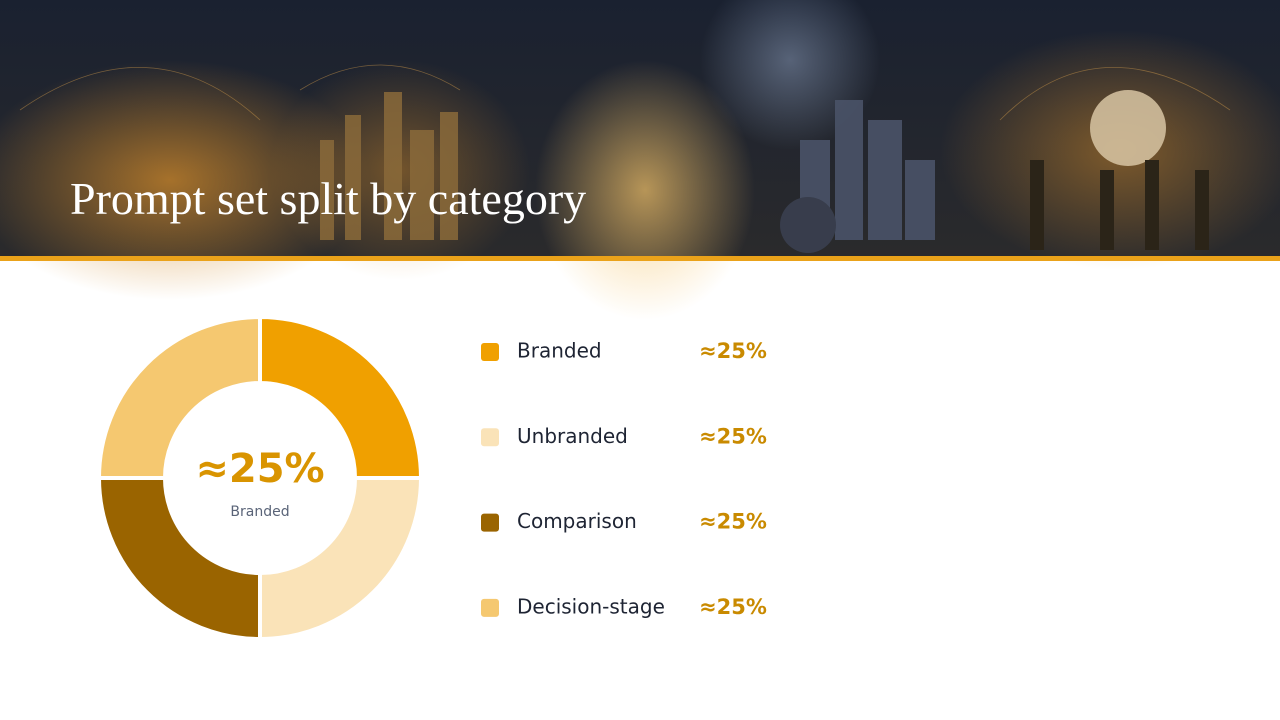  I want to click on center-value: ≈25%, so click(259, 469).